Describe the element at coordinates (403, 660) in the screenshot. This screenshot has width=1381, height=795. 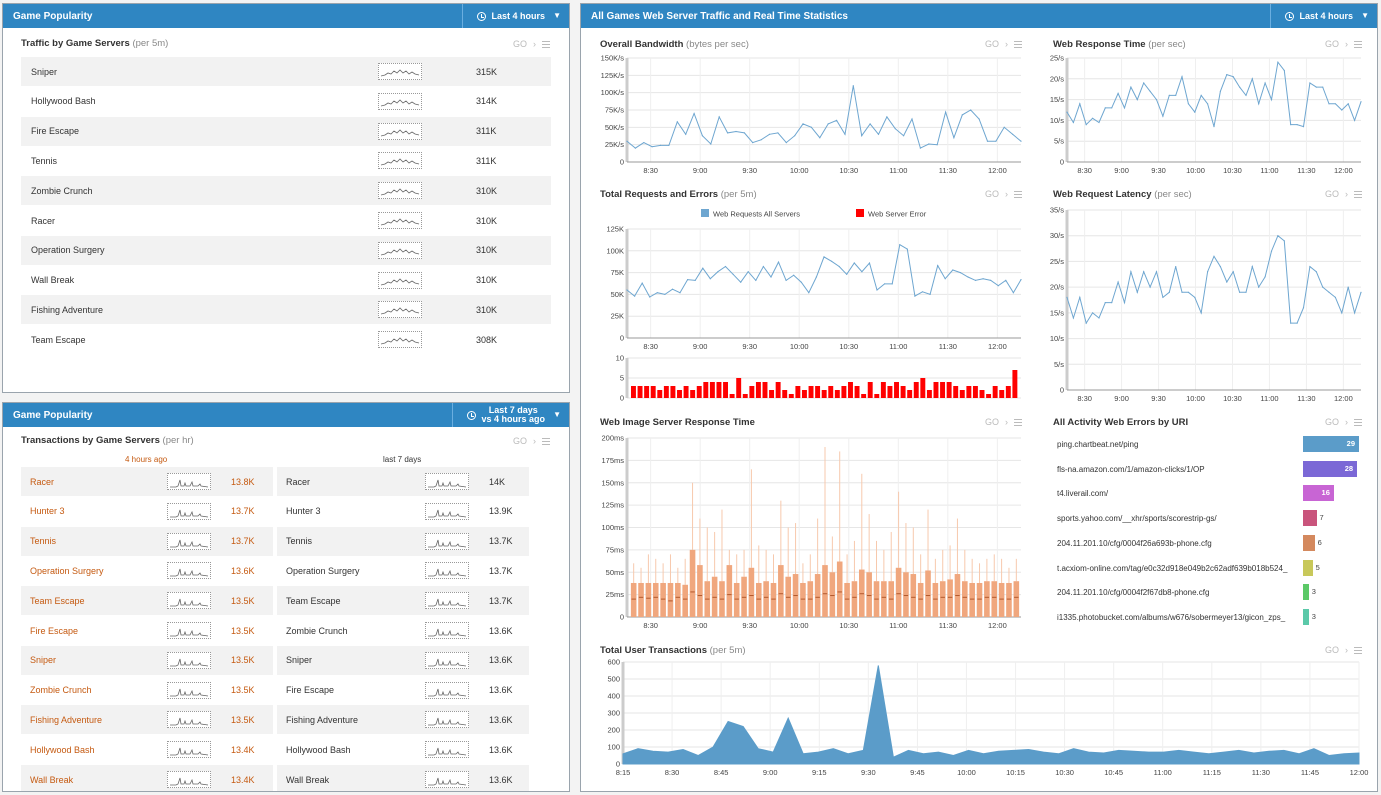
I see `list-item: Sniper 13.6K` at that location.